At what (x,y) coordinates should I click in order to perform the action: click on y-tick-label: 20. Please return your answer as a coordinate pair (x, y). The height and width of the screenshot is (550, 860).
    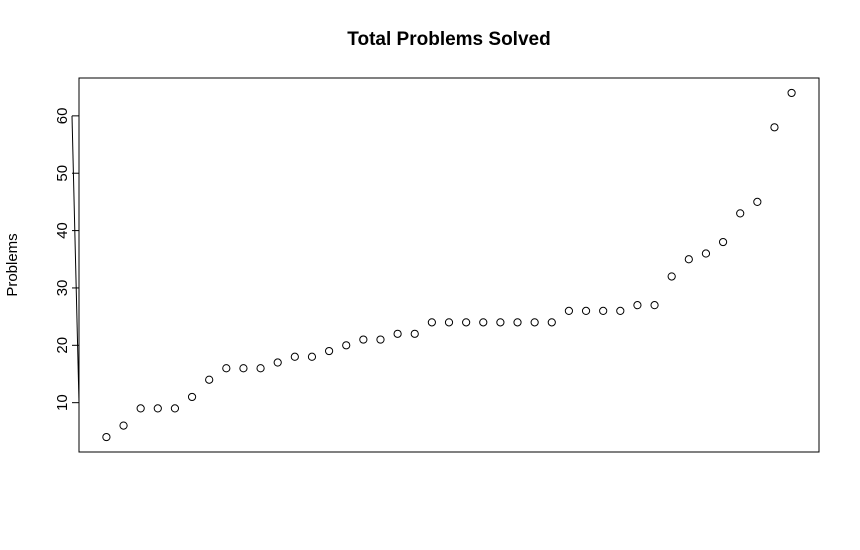
    Looking at the image, I should click on (62, 345).